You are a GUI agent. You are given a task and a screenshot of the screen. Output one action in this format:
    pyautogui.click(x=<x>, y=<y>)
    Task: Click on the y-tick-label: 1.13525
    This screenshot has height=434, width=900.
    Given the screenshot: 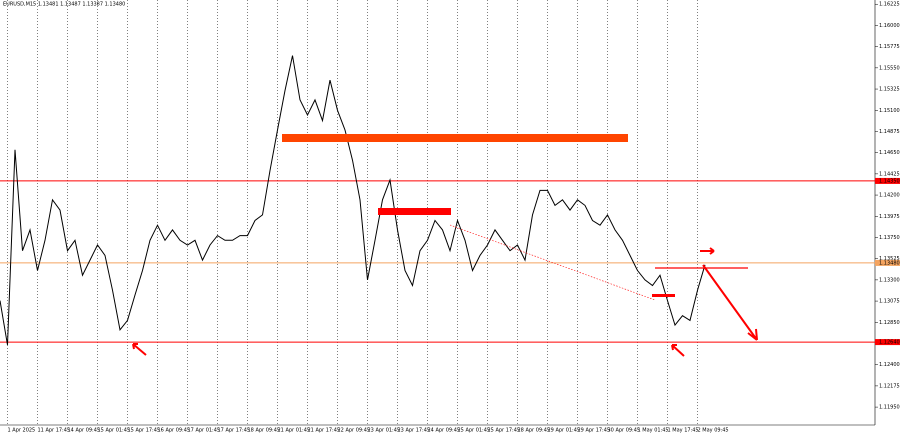 What is the action you would take?
    pyautogui.click(x=889, y=259)
    